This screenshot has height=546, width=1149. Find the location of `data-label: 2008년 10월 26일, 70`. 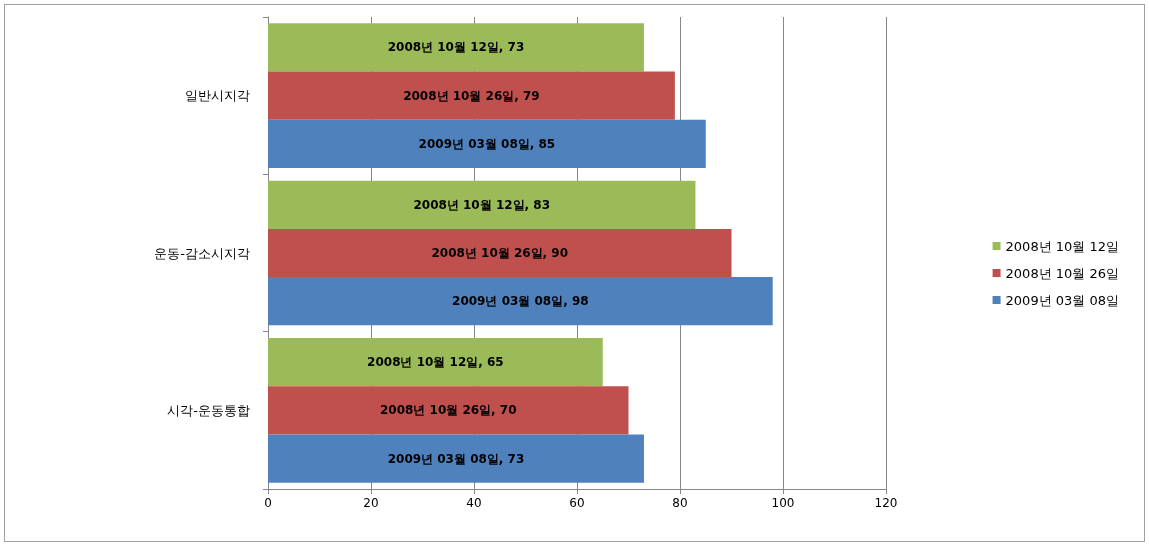

data-label: 2008년 10월 26일, 70 is located at coordinates (448, 410).